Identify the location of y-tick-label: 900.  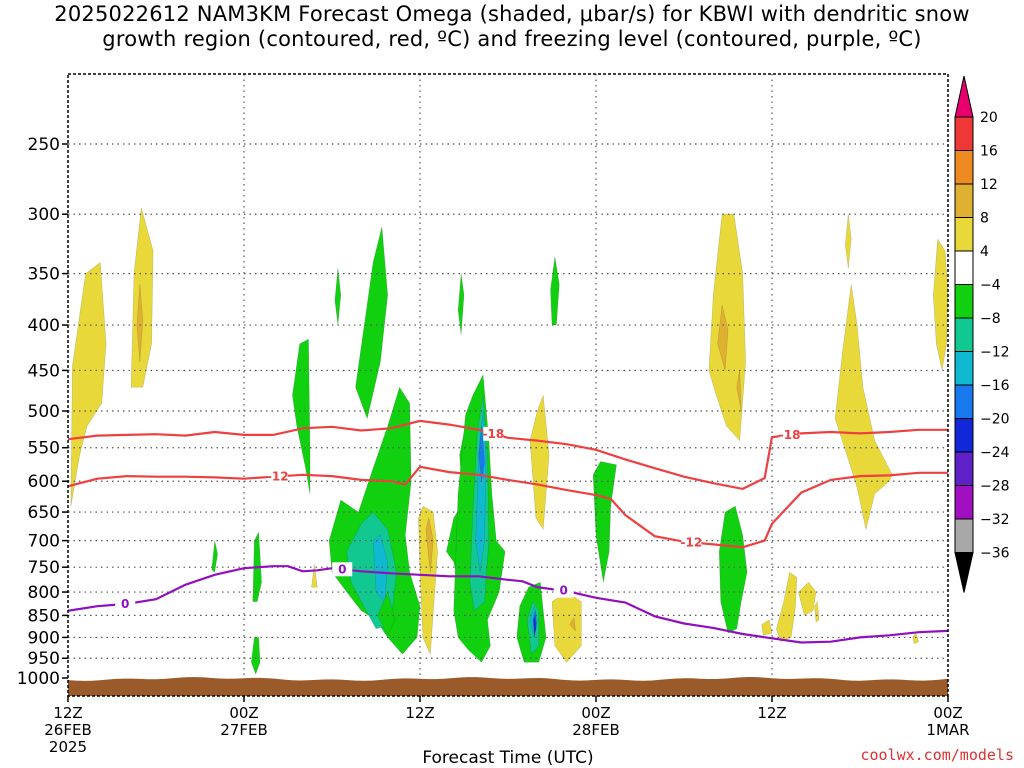
(44, 638).